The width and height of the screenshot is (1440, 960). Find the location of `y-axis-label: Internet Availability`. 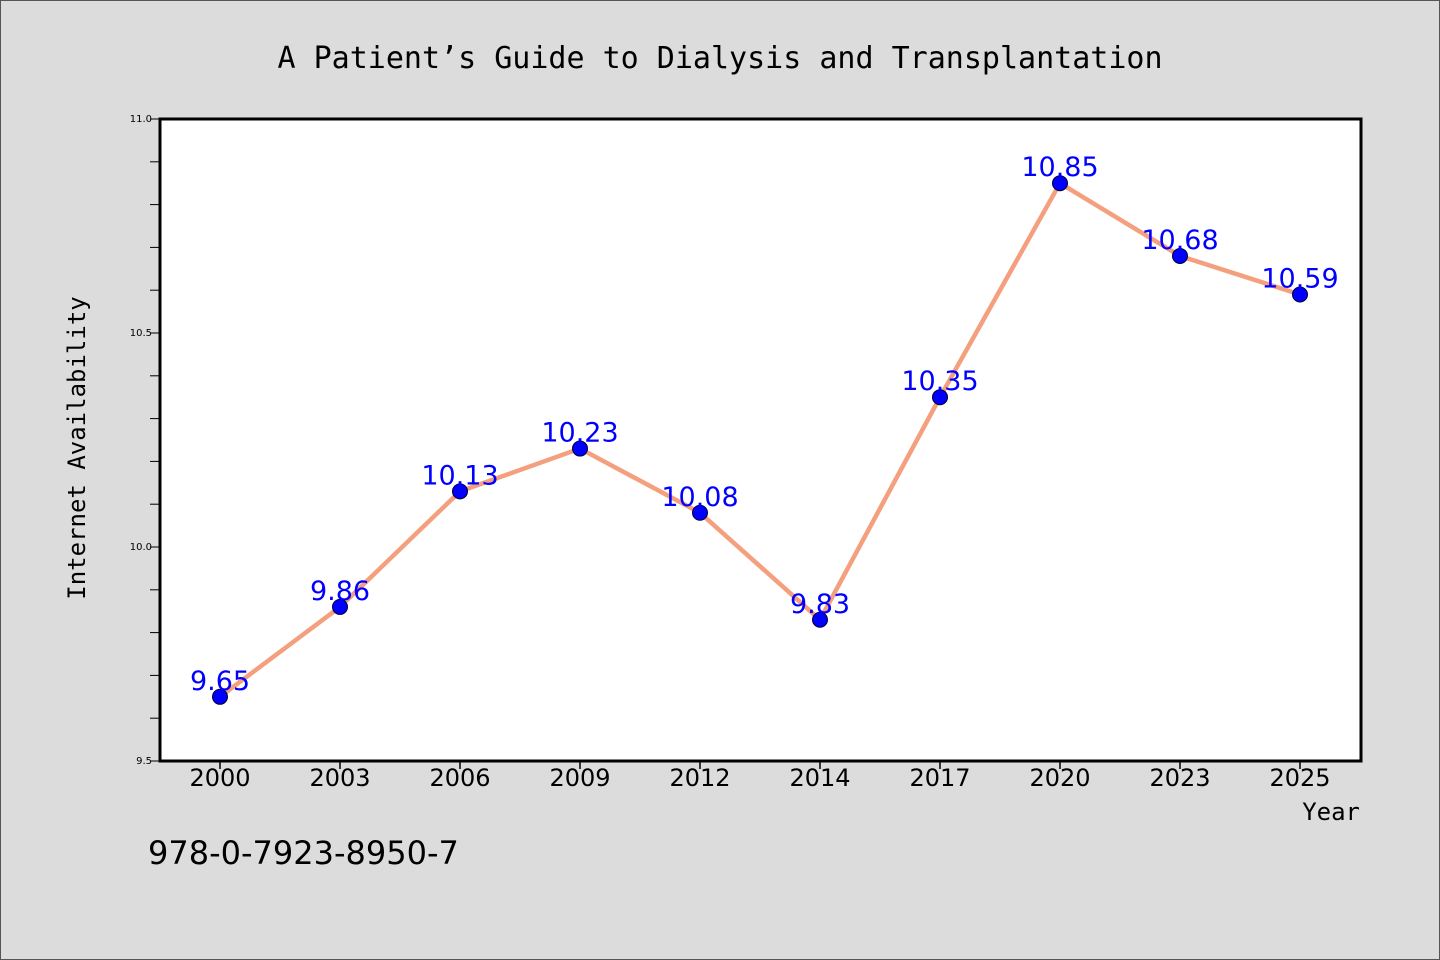

y-axis-label: Internet Availability is located at coordinates (77, 447).